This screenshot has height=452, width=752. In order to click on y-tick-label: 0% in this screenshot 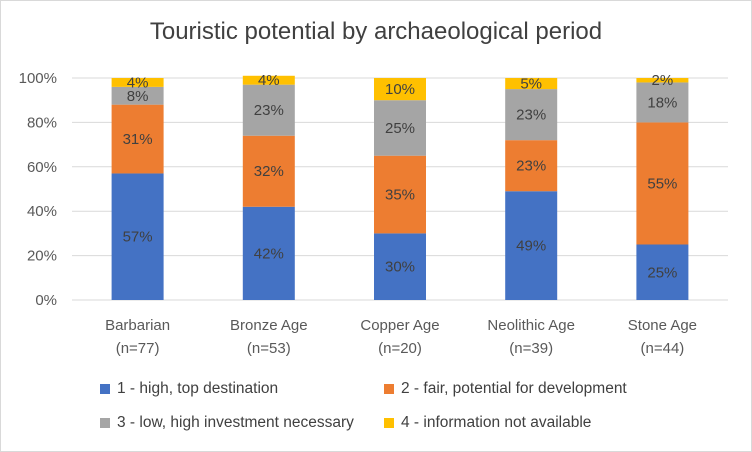, I will do `click(46, 300)`.